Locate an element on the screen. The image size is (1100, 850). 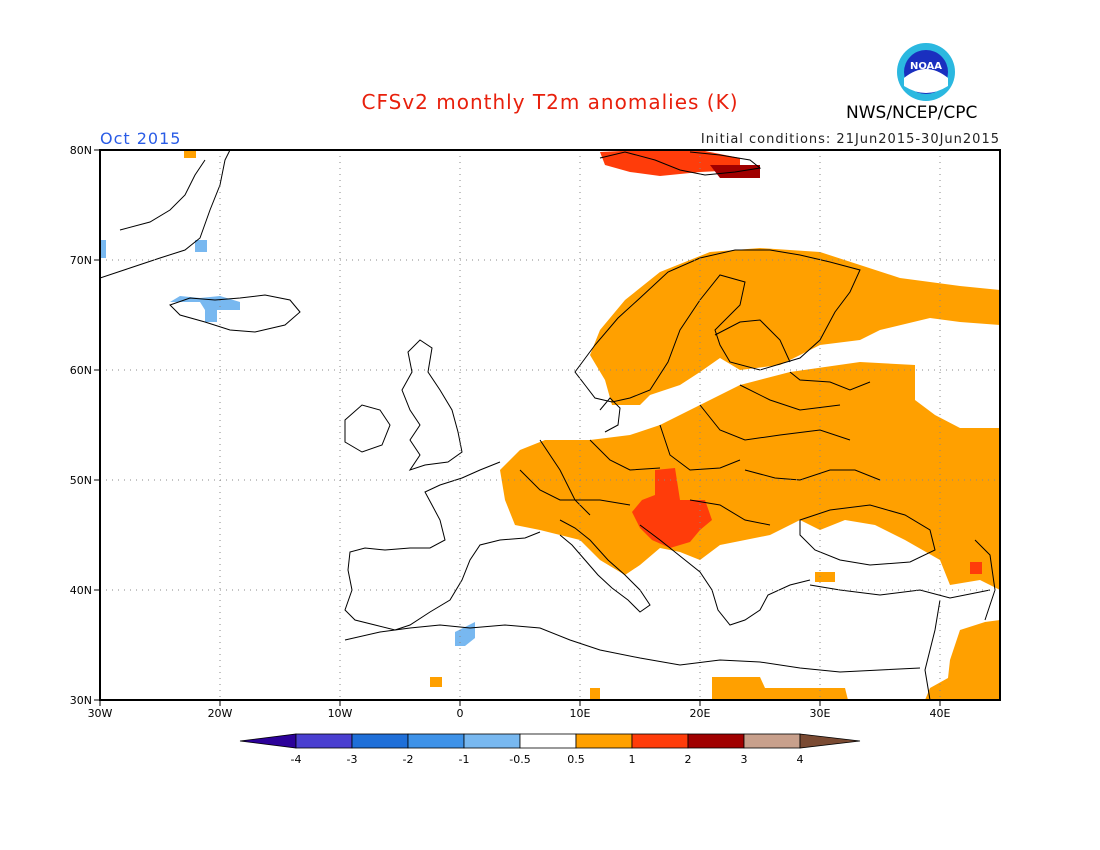
anomaly-warm-central-europe is located at coordinates (750, 476).